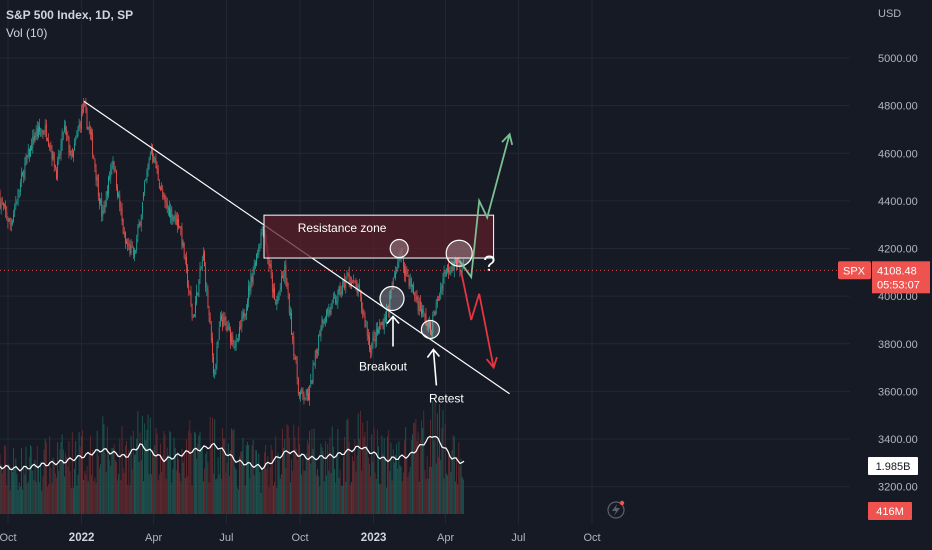 The image size is (932, 550). Describe the element at coordinates (477, 318) in the screenshot. I see `bearish-scenario-arrow` at that location.